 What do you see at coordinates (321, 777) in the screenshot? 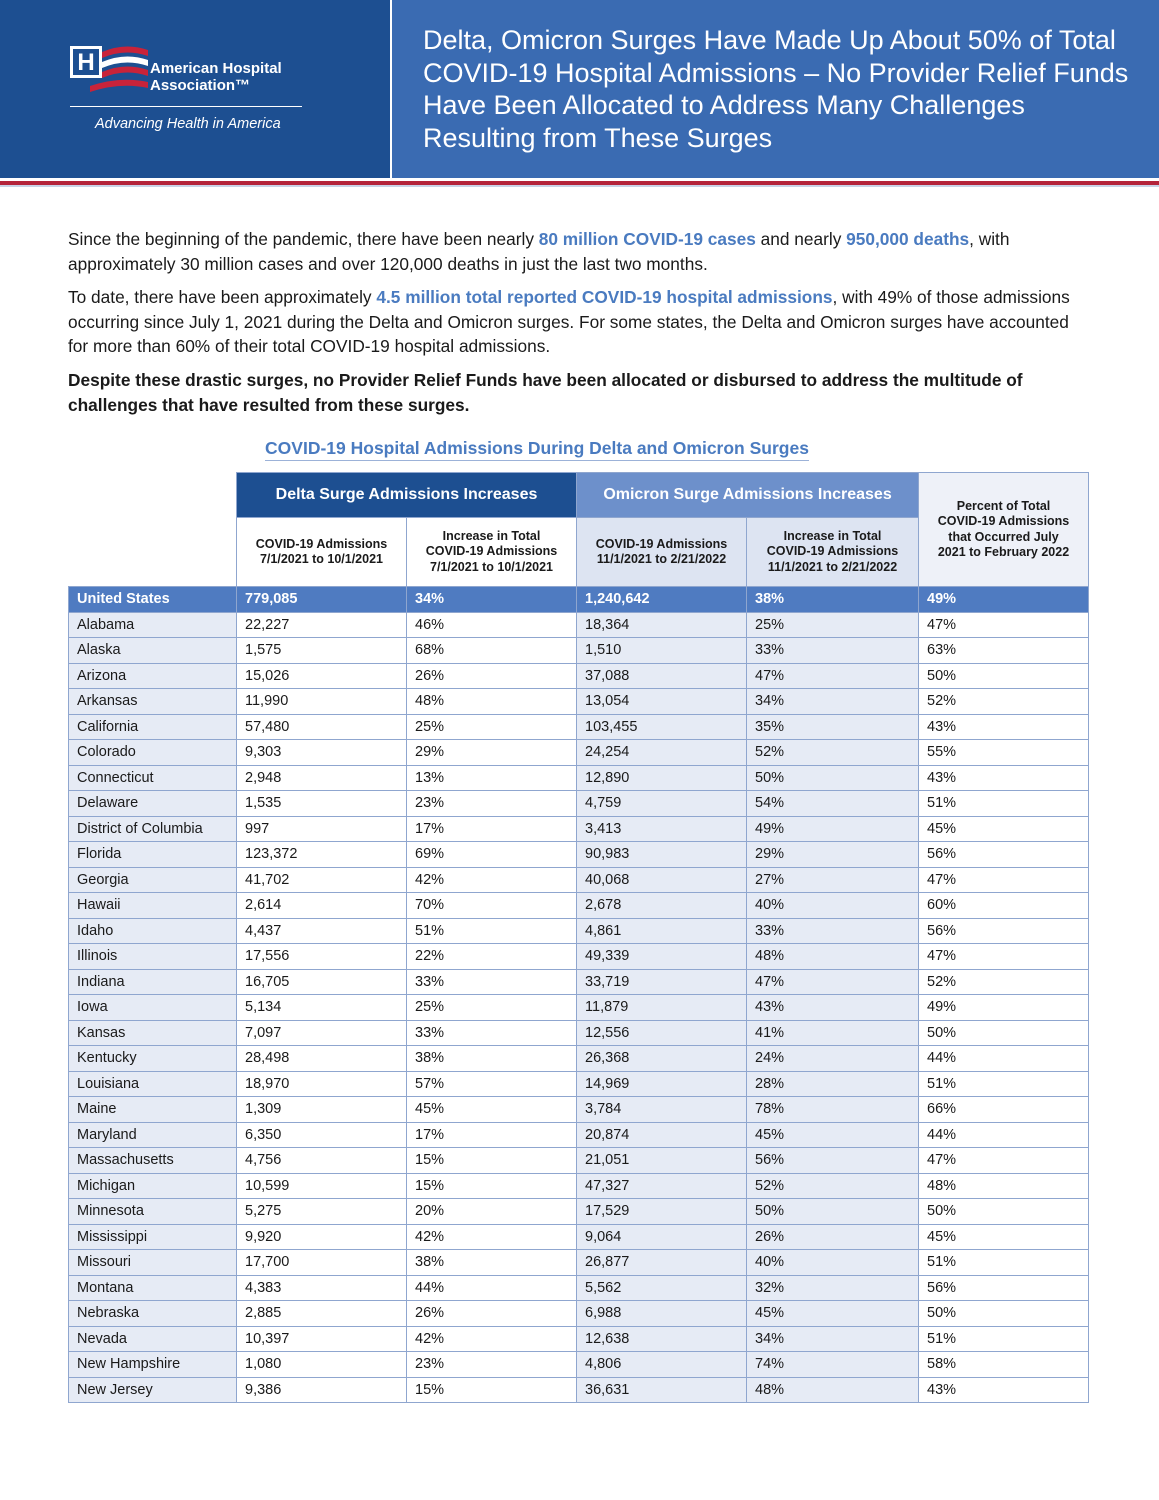
I see `cell: 2,948` at bounding box center [321, 777].